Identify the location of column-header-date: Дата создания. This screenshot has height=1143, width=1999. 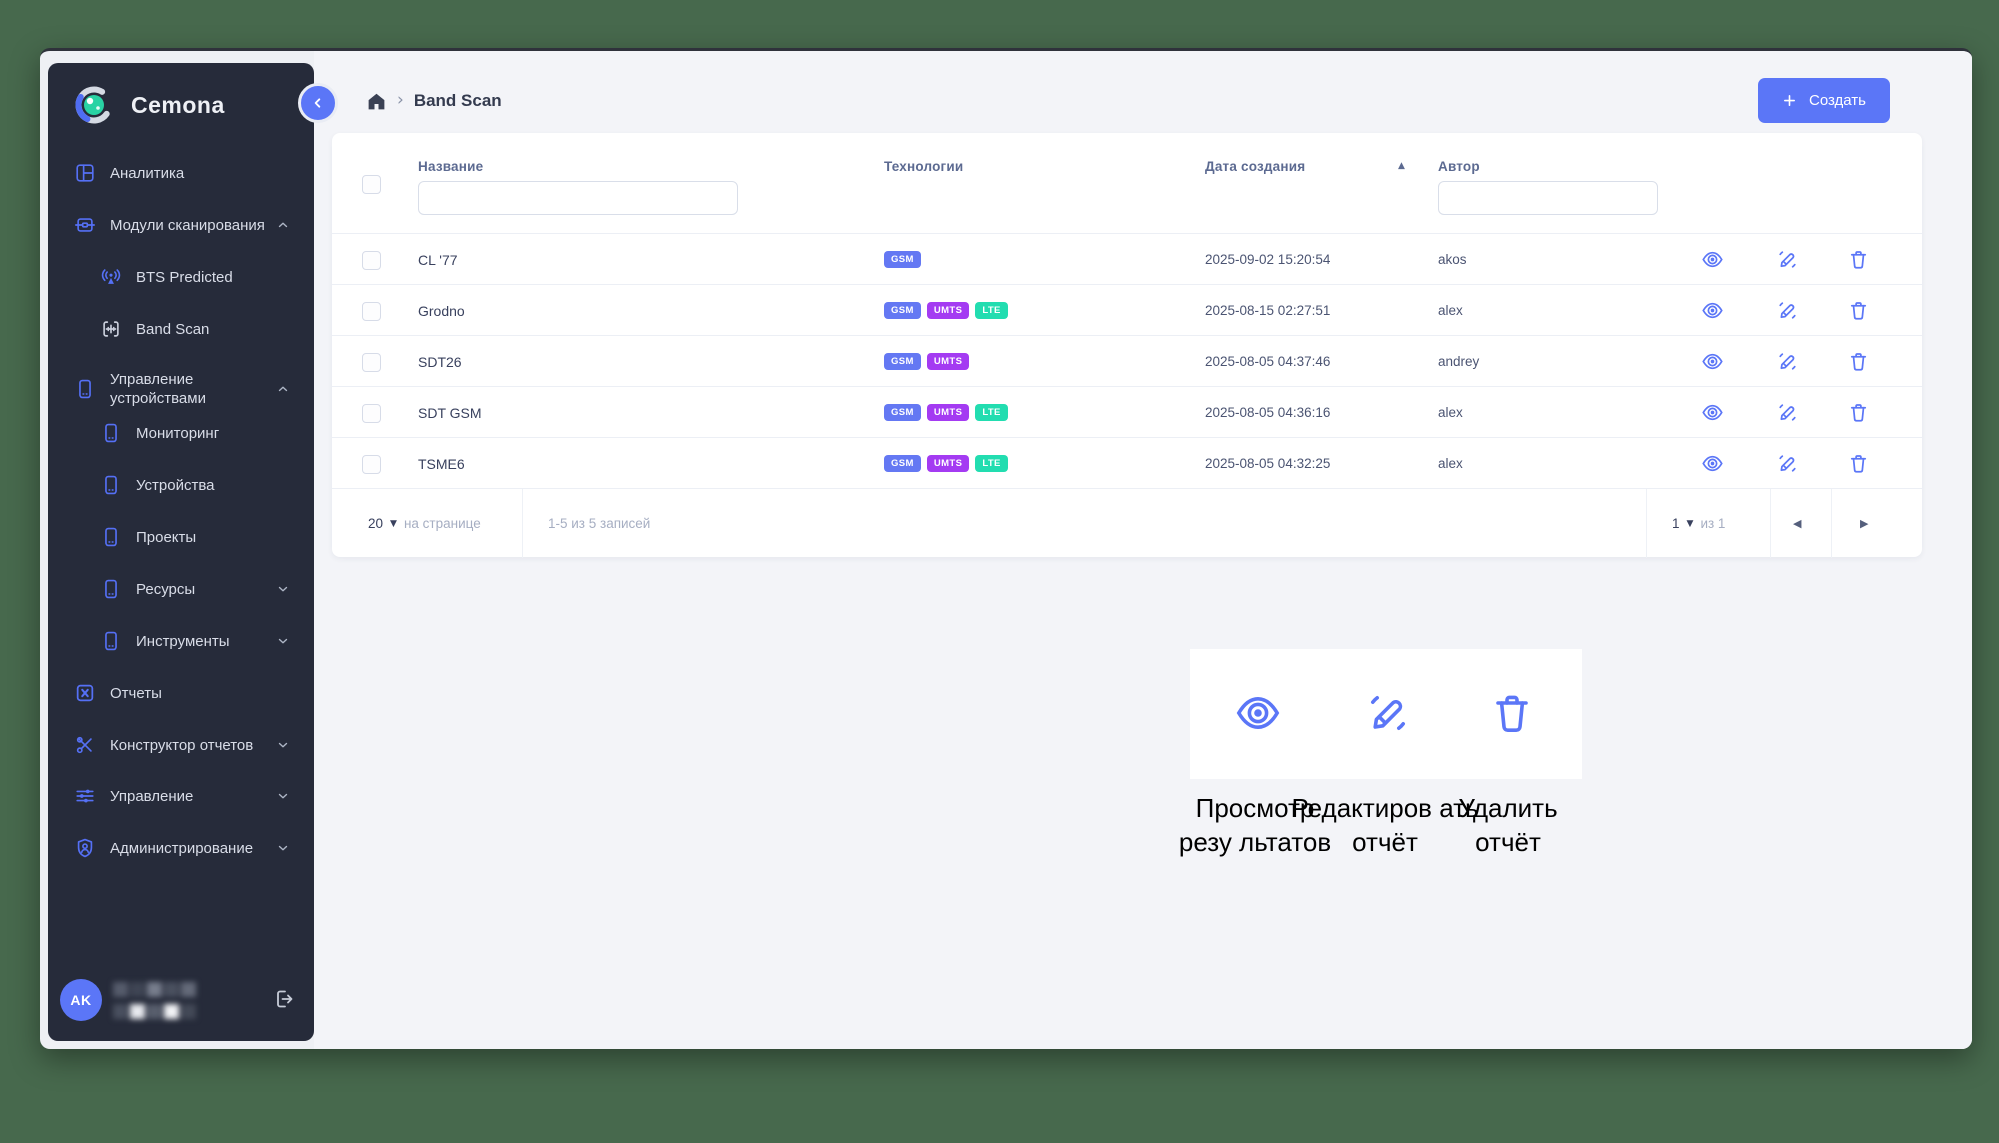
(1255, 166).